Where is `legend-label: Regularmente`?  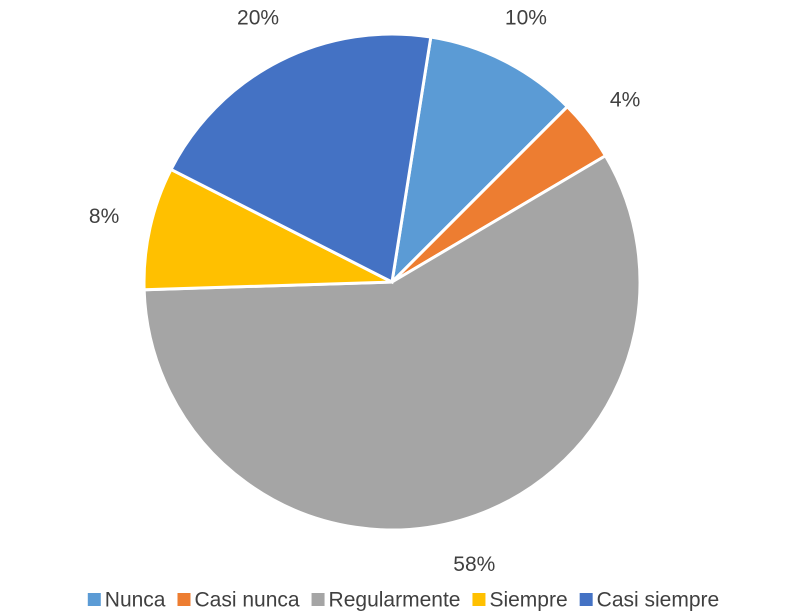 legend-label: Regularmente is located at coordinates (395, 600).